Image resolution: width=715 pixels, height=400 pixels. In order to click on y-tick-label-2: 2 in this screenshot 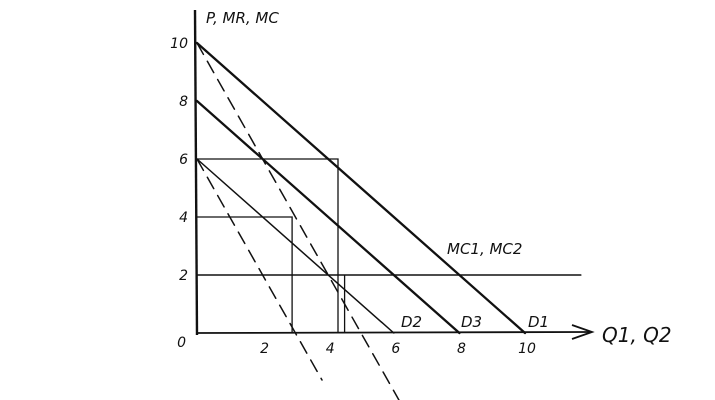, I will do `click(183, 276)`.